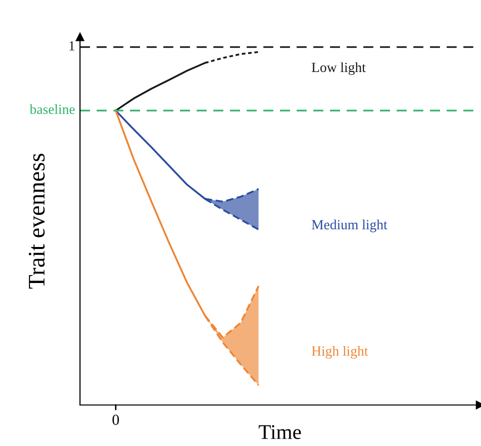  Describe the element at coordinates (279, 432) in the screenshot. I see `x-axis-title: Time` at that location.